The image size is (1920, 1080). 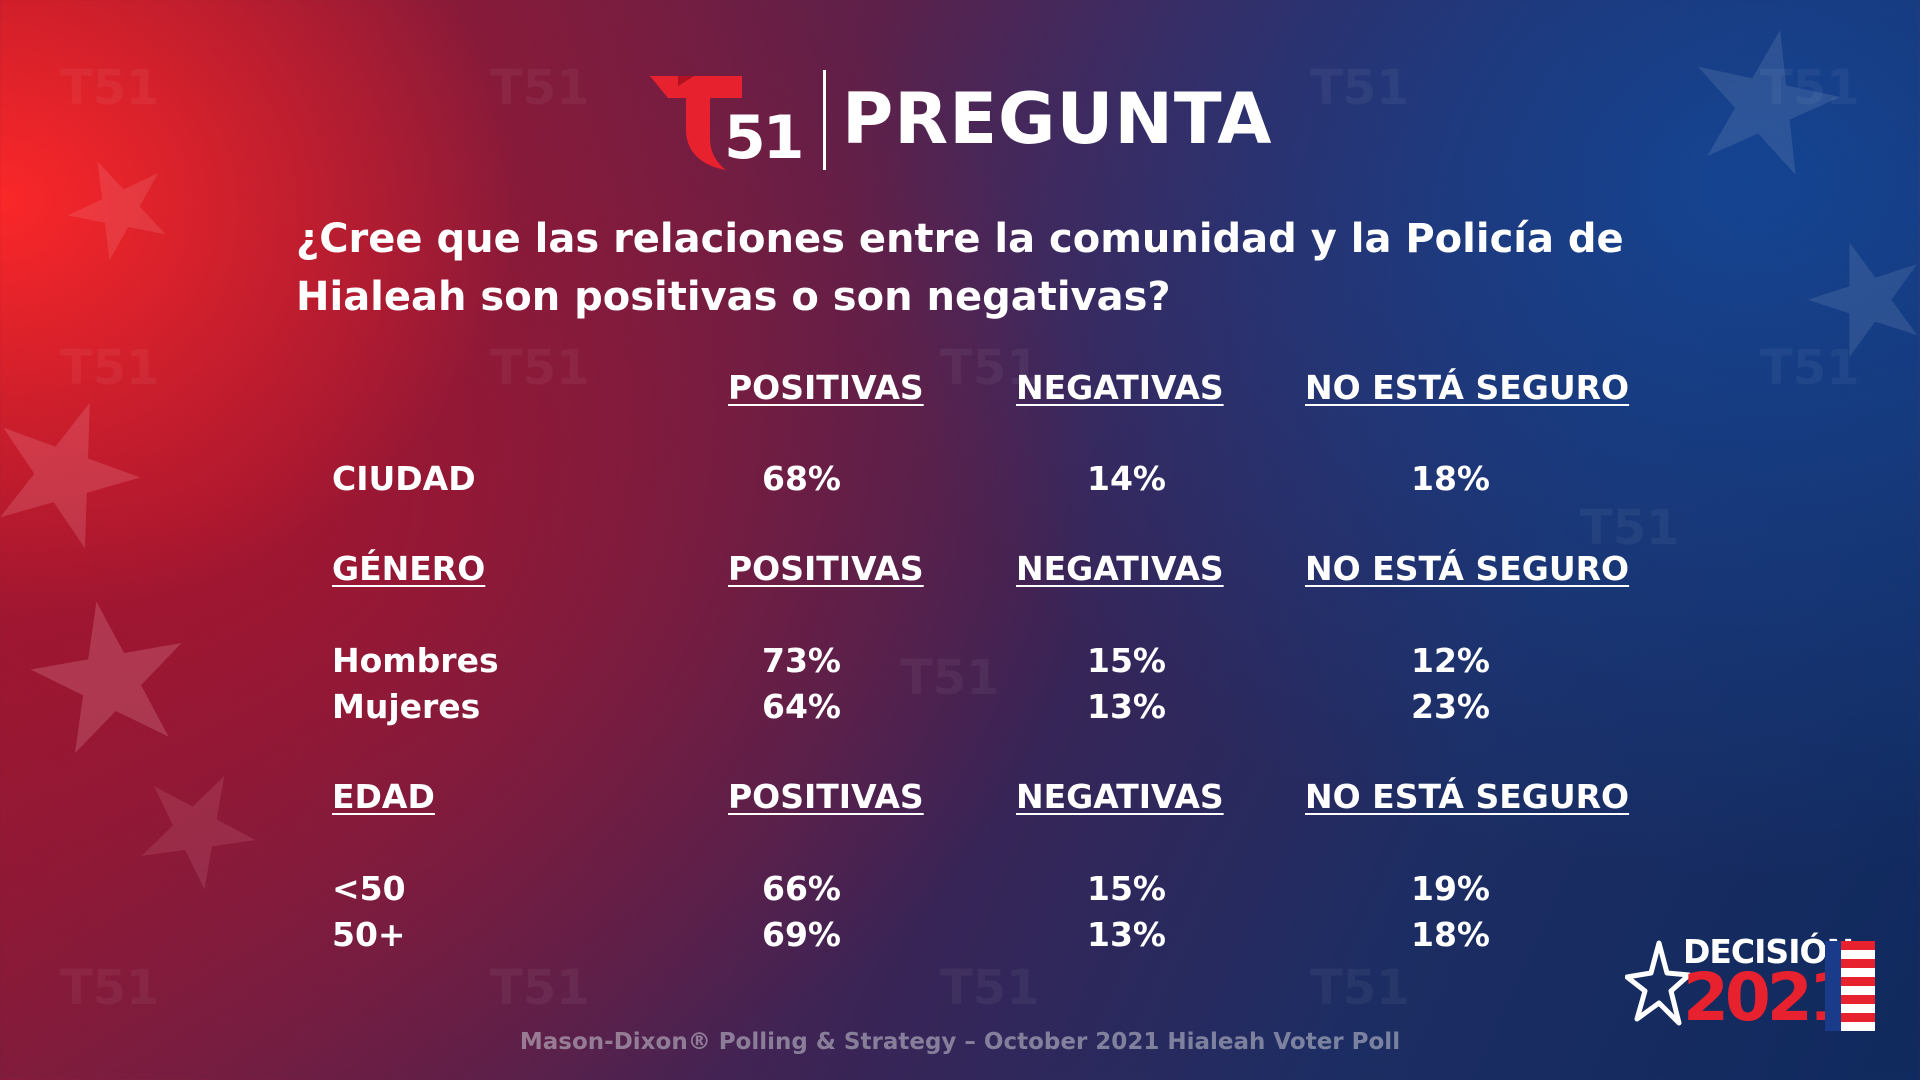 I want to click on header-divider, so click(x=824, y=120).